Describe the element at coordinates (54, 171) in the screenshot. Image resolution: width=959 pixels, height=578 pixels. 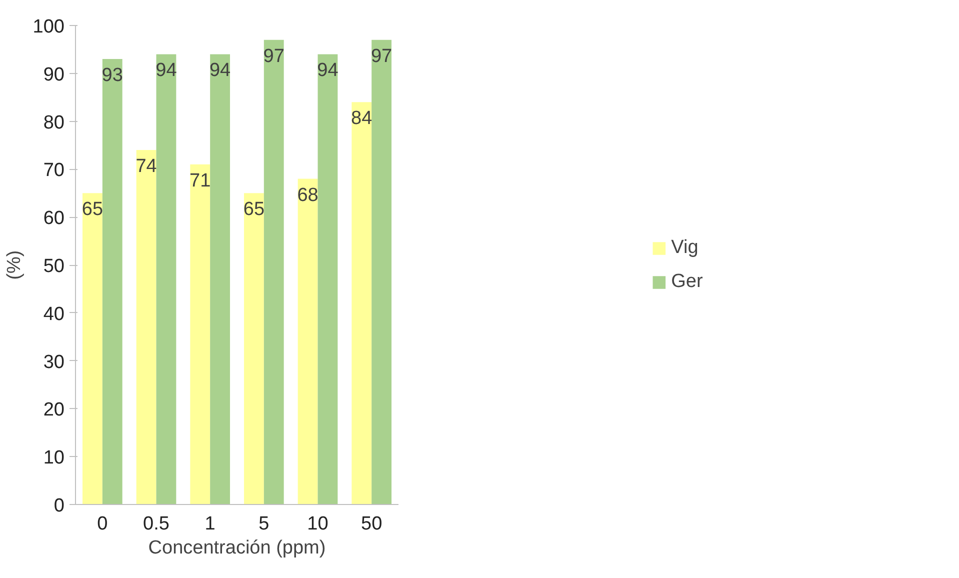
I see `y-tick-label: 70` at that location.